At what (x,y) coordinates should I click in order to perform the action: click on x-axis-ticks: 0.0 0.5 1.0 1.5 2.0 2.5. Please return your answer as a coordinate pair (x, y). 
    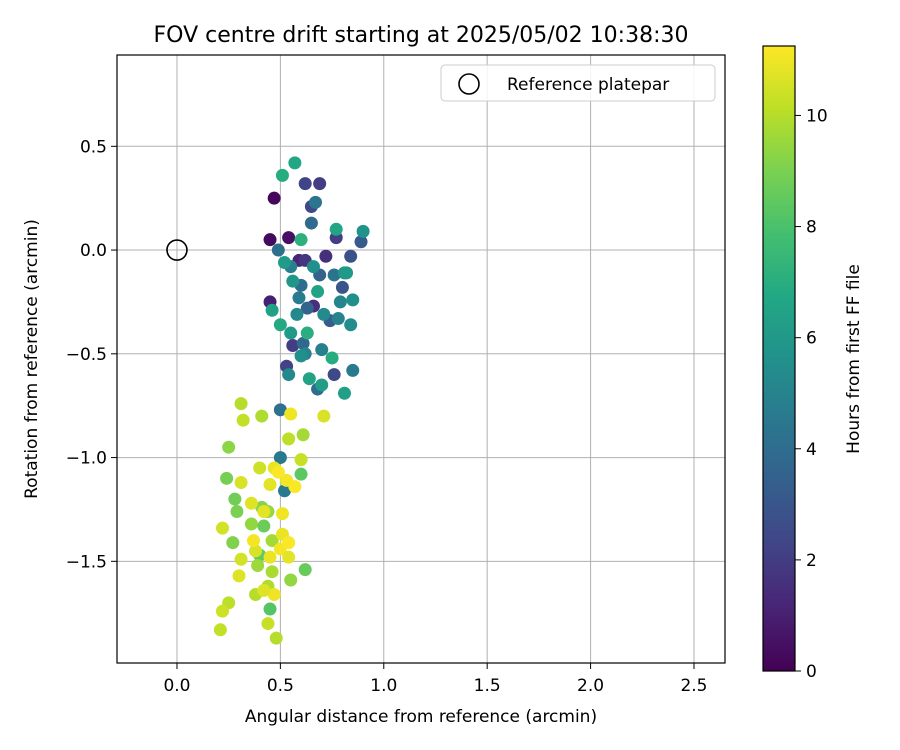
    Looking at the image, I should click on (435, 679).